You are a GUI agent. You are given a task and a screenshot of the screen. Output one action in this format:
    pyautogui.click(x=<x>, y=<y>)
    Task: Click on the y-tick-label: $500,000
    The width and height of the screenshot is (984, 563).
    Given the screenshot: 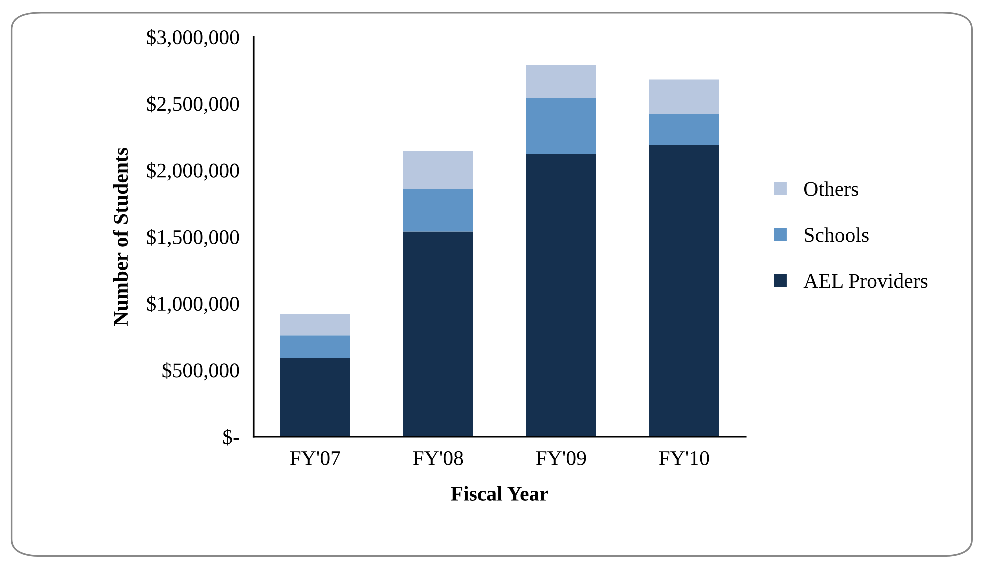 What is the action you would take?
    pyautogui.click(x=201, y=371)
    